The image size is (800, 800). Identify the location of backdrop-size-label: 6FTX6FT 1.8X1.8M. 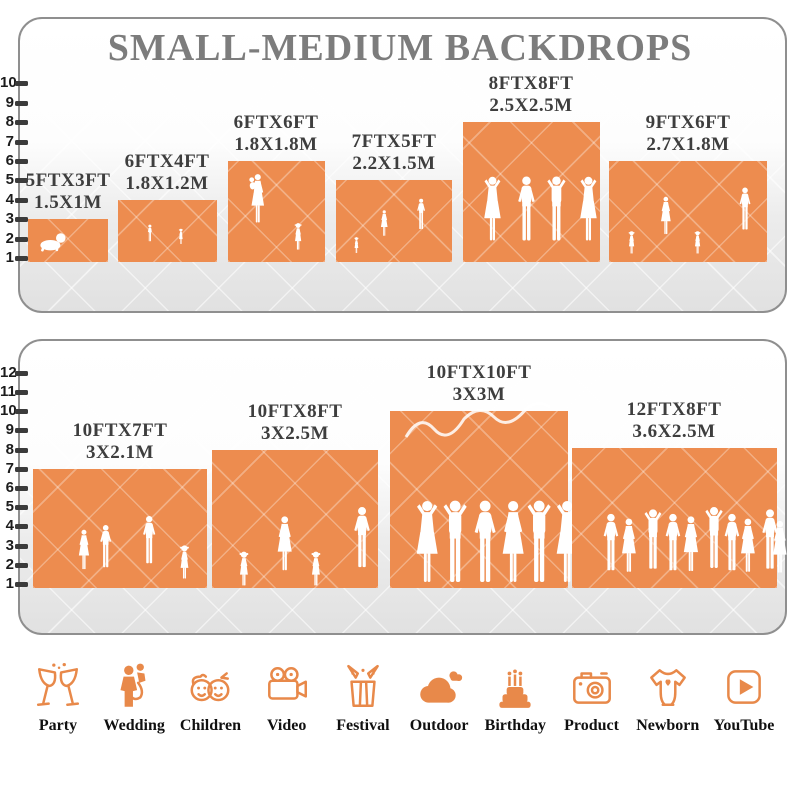
(276, 133).